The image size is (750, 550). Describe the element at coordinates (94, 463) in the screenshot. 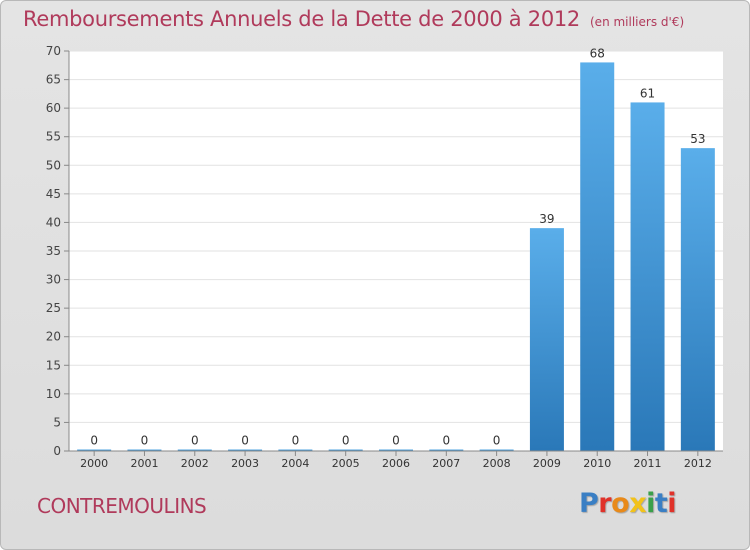

I see `x-tick-label-2000: 2000` at that location.